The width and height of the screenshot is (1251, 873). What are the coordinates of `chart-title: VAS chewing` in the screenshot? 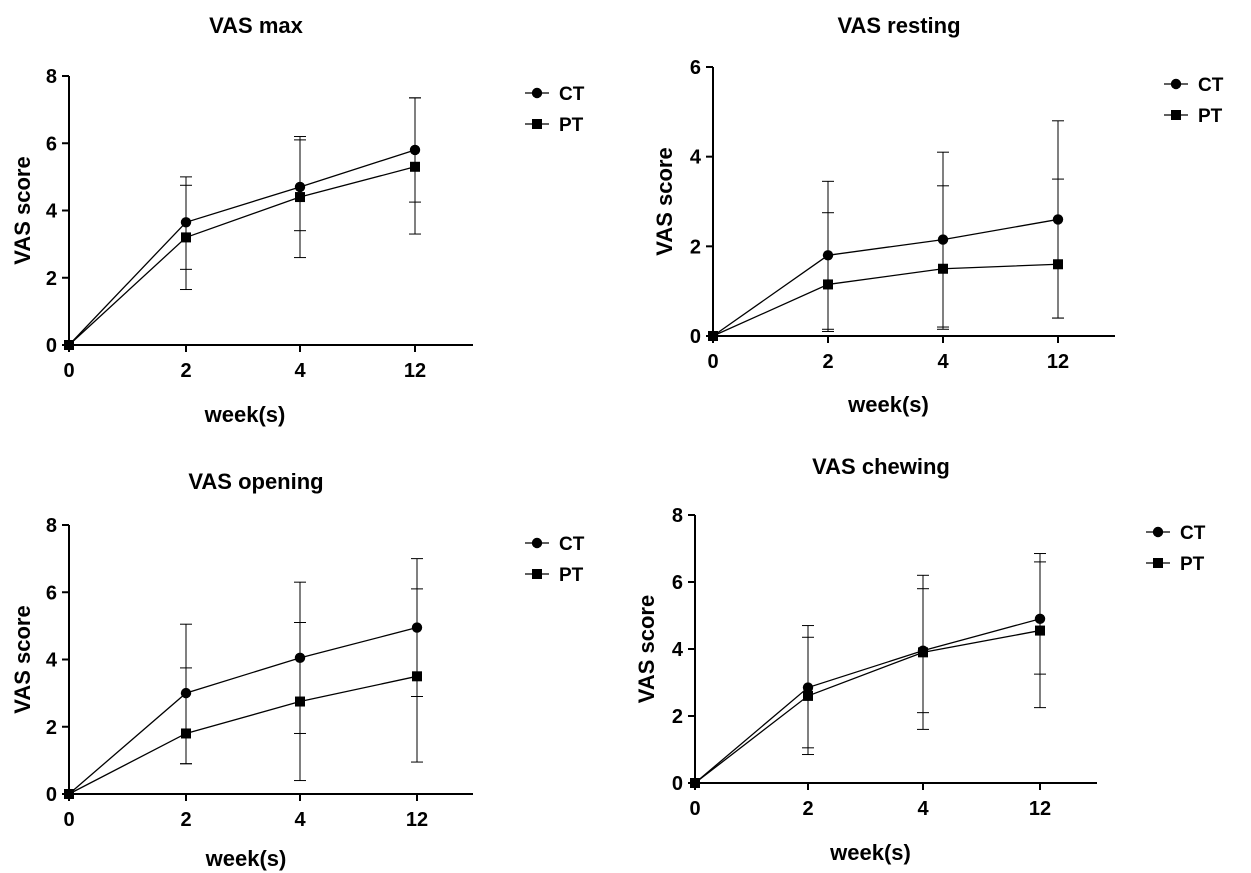 It's located at (881, 466).